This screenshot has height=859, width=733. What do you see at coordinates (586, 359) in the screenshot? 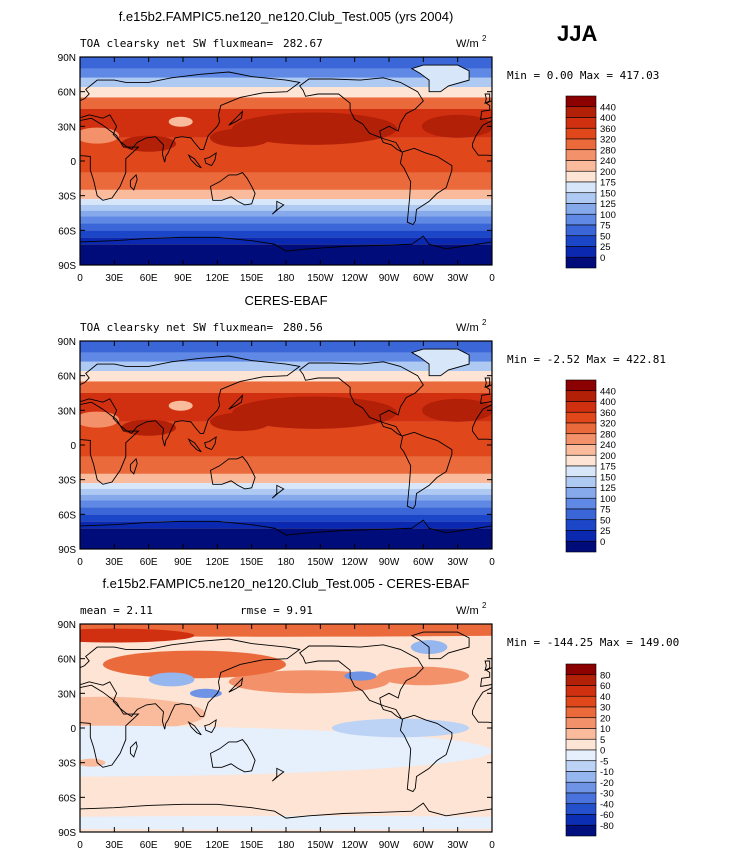
I see `minmax-label: Min = -2.52 Max = 422.81` at bounding box center [586, 359].